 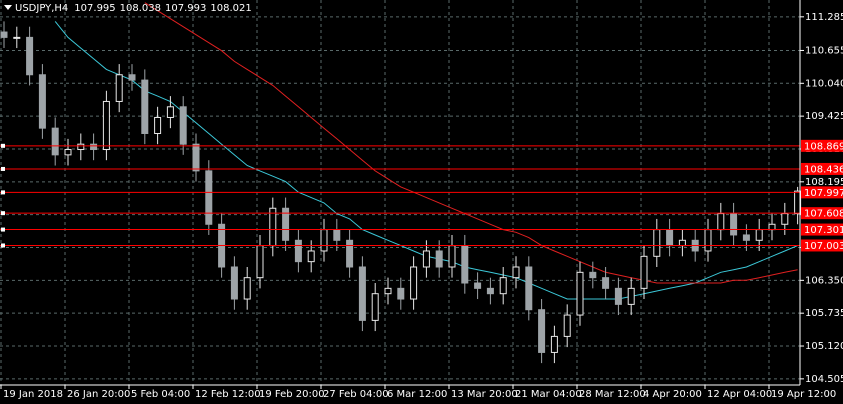 I want to click on header-low: 107.993, so click(x=185, y=8).